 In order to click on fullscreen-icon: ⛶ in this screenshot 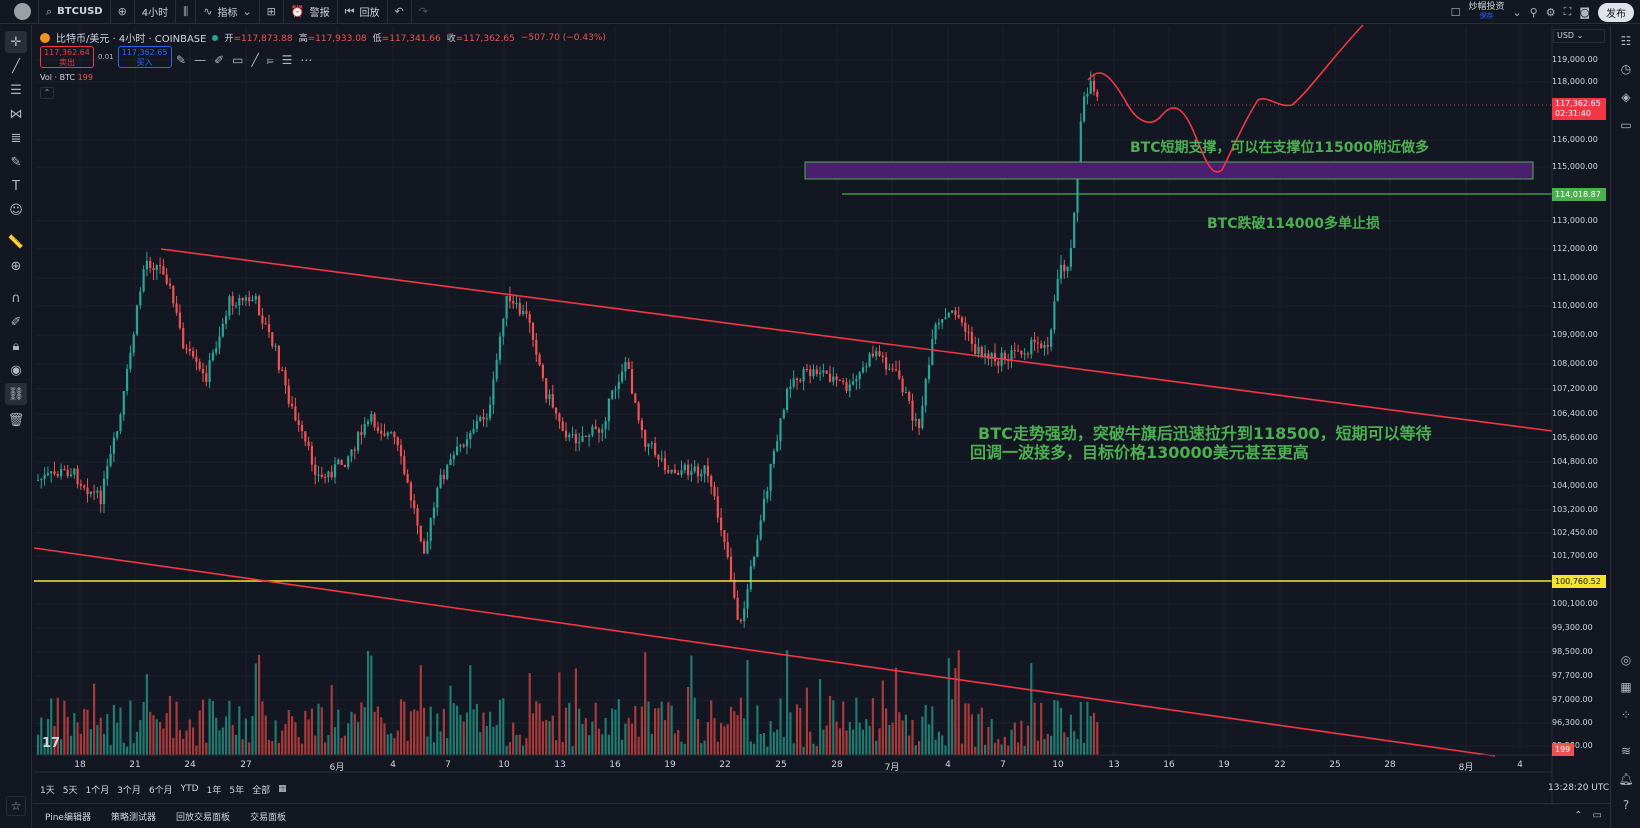, I will do `click(1567, 11)`.